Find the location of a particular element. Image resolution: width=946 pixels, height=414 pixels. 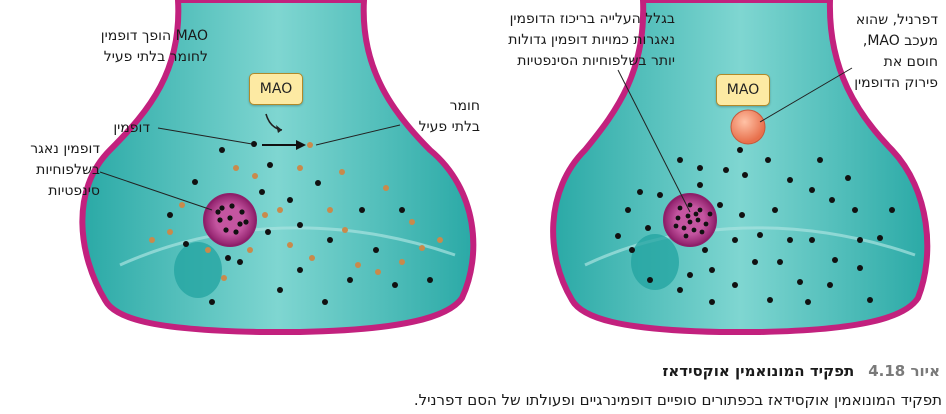

reaction-arrow is located at coordinates (284, 131).